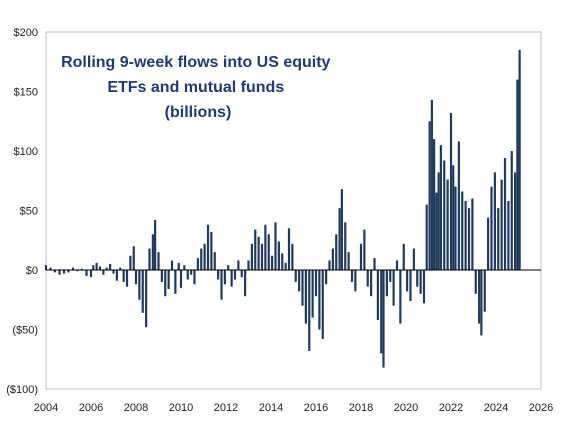 This screenshot has height=439, width=564. I want to click on title-line-1: Rolling 9-week flows into US equity, so click(195, 62).